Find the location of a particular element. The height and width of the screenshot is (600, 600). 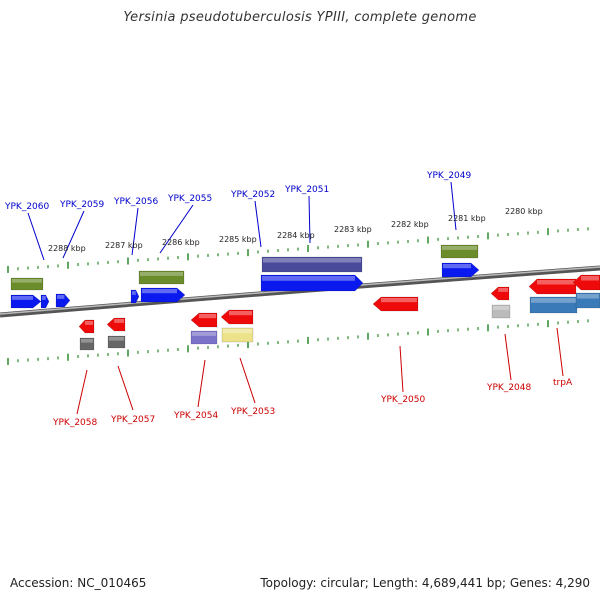

kbp-label: 2283 kbp is located at coordinates (353, 229).